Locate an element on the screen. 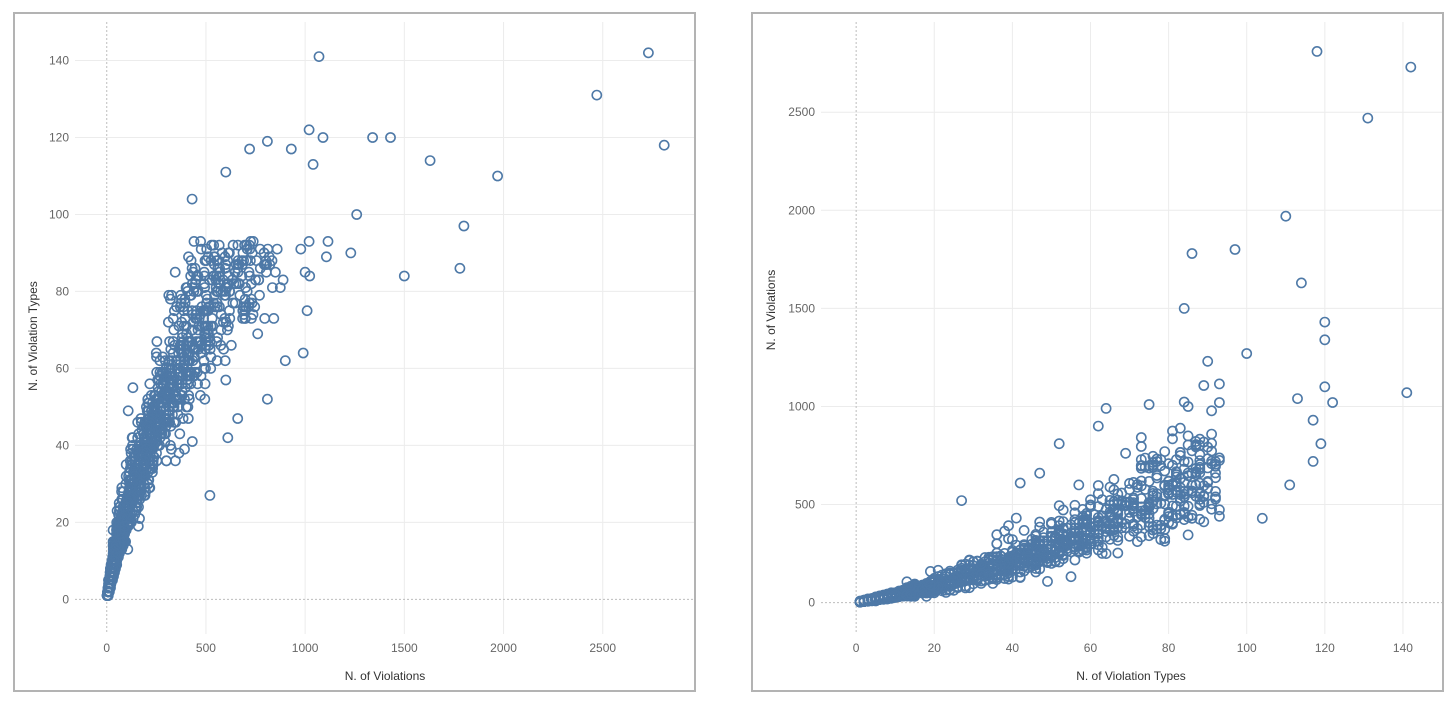 The width and height of the screenshot is (1456, 710). x-axis-title: N. of Violations is located at coordinates (385, 676).